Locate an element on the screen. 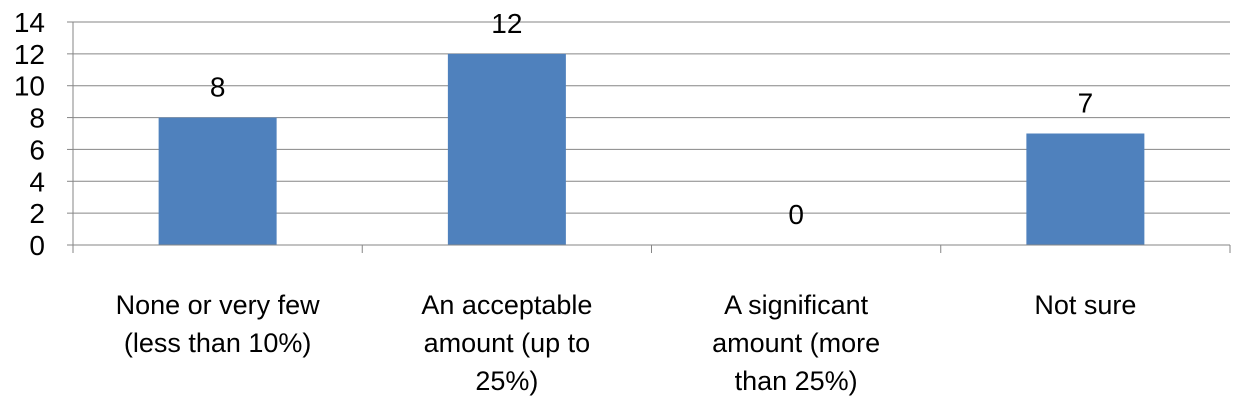  y-tick-label: 8 is located at coordinates (37, 118).